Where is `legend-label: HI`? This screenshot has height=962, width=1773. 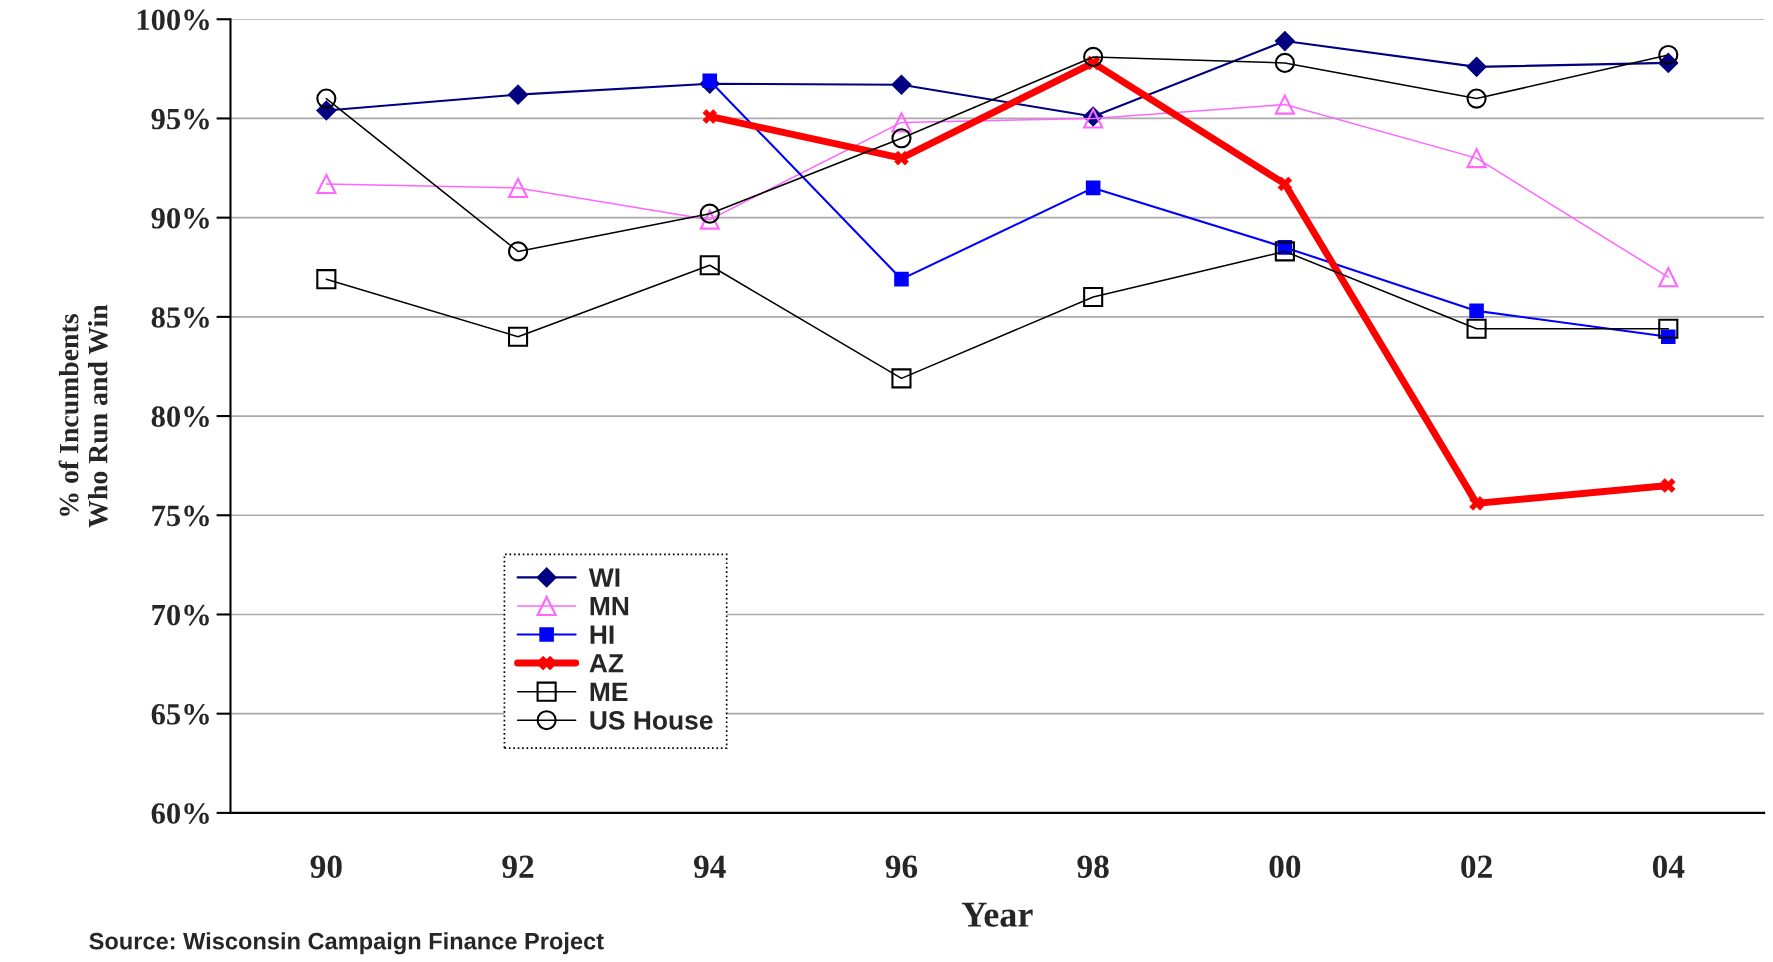 legend-label: HI is located at coordinates (602, 634).